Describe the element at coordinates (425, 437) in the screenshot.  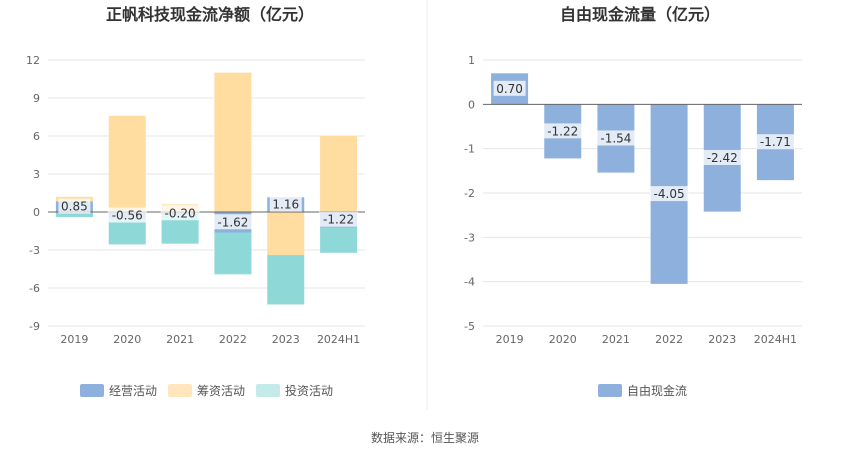
I see `data-source: 数据来源：恒生聚源` at that location.